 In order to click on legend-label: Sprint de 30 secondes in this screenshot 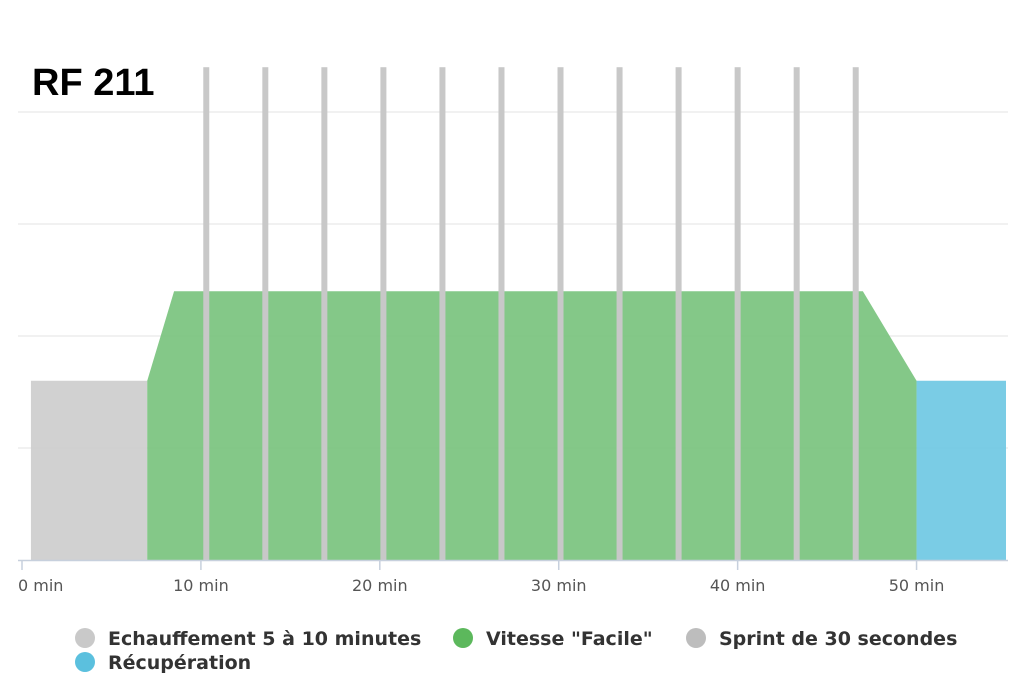, I will do `click(838, 639)`.